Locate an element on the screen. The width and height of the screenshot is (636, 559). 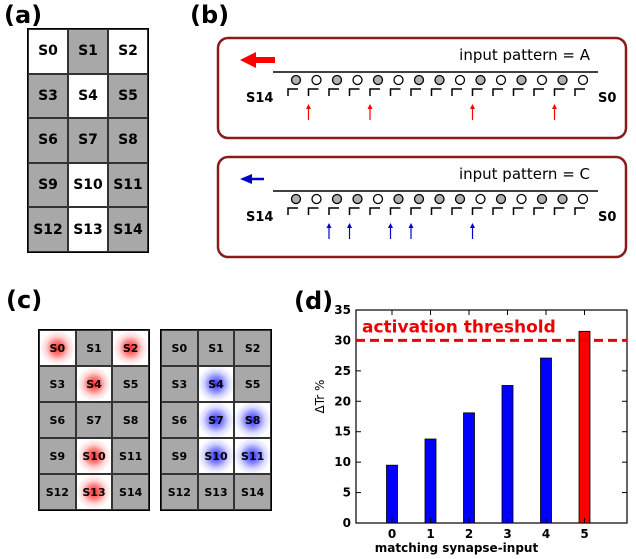
y-tick-label: 5 is located at coordinates (347, 493).